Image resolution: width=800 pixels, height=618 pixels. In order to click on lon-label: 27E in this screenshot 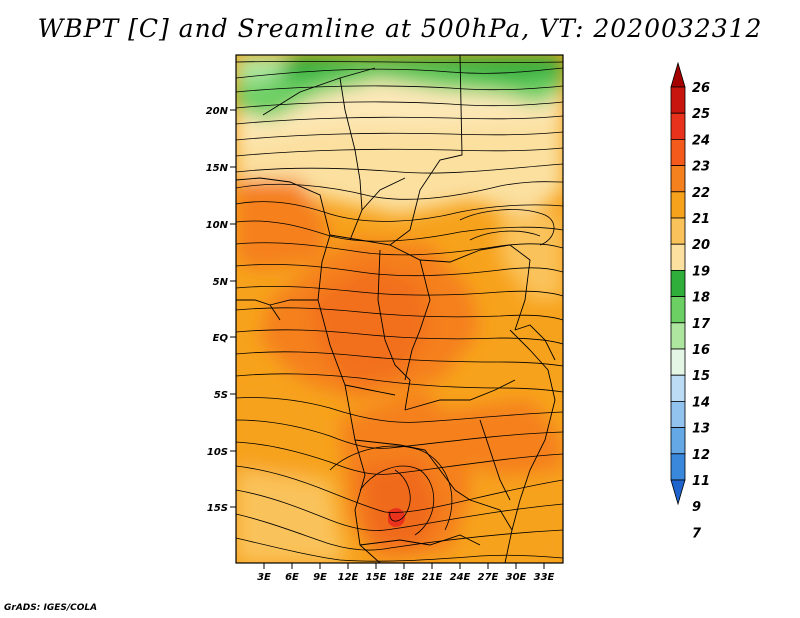, I will do `click(488, 577)`.